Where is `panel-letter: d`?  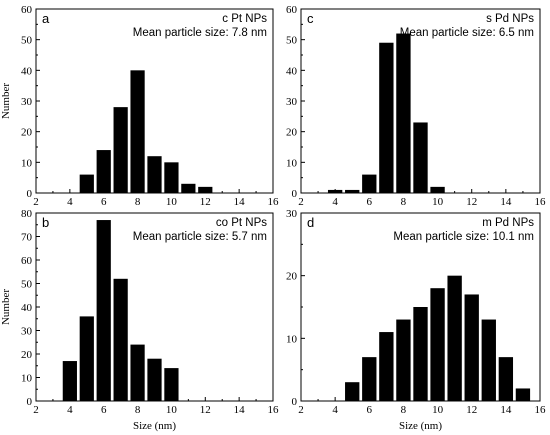
panel-letter: d is located at coordinates (310, 222).